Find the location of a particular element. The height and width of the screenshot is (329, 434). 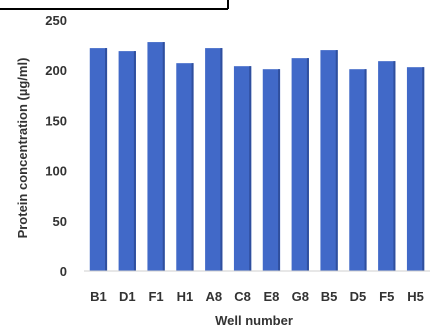

x-tick-label: D5 is located at coordinates (358, 296).